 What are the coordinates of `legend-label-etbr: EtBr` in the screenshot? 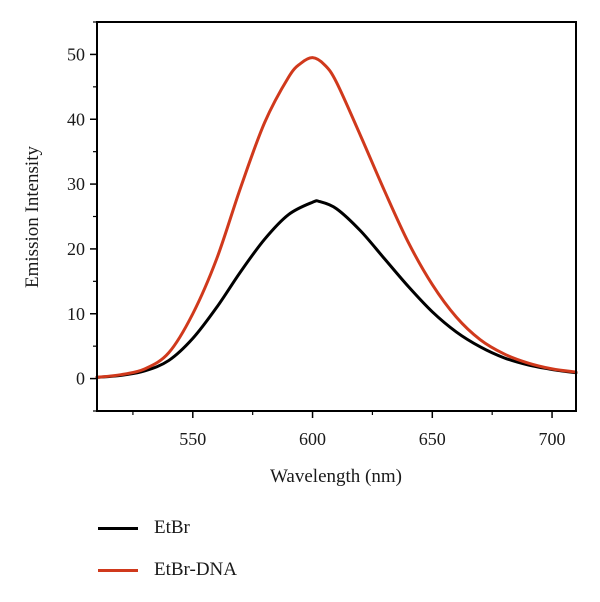 It's located at (172, 527).